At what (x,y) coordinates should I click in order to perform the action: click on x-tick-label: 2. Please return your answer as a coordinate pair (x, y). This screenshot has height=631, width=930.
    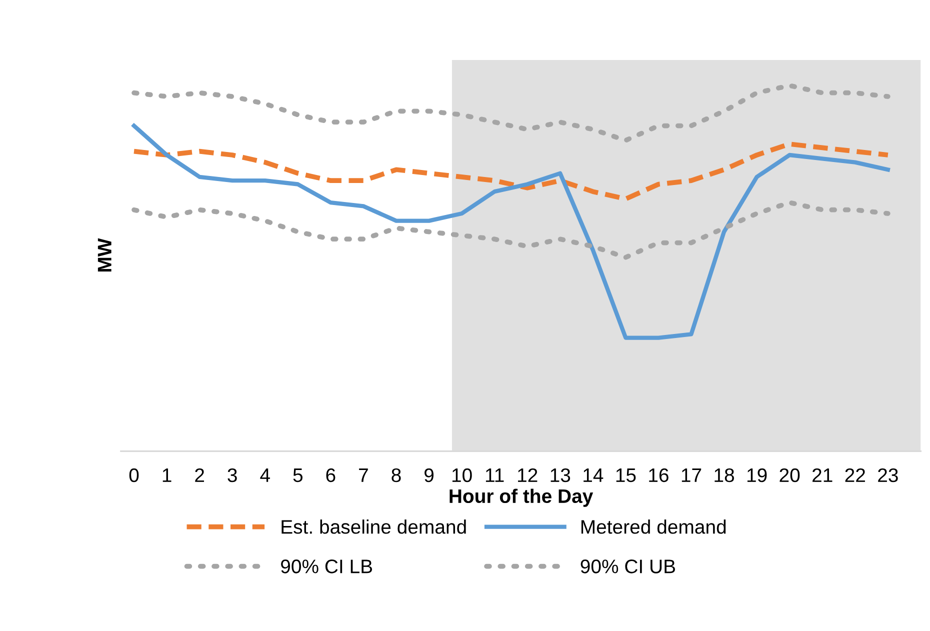
    Looking at the image, I should click on (199, 475).